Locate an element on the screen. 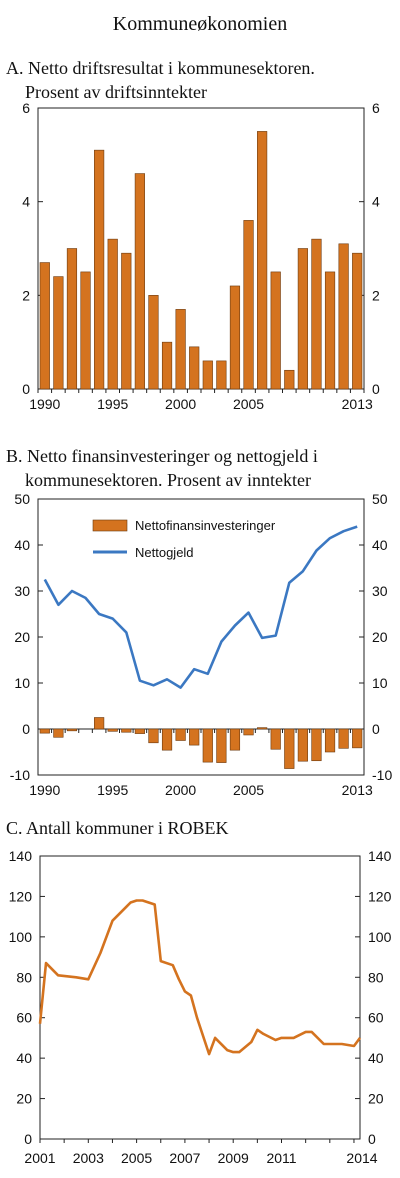 The width and height of the screenshot is (400, 1178). ytick-label-left-a: 4 is located at coordinates (26, 202).